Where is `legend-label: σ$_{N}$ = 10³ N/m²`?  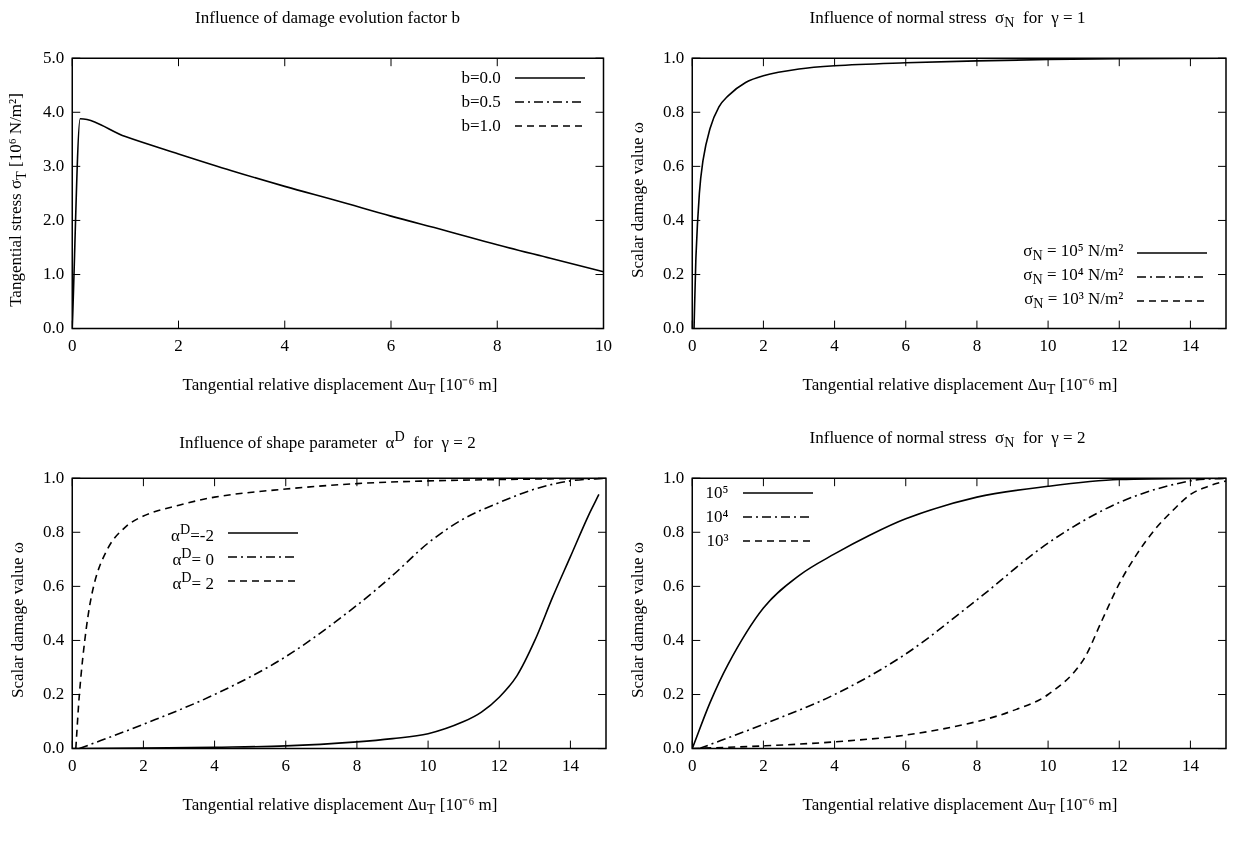
legend-label: σ$_{N}$ = 10³ N/m² is located at coordinates (1074, 300).